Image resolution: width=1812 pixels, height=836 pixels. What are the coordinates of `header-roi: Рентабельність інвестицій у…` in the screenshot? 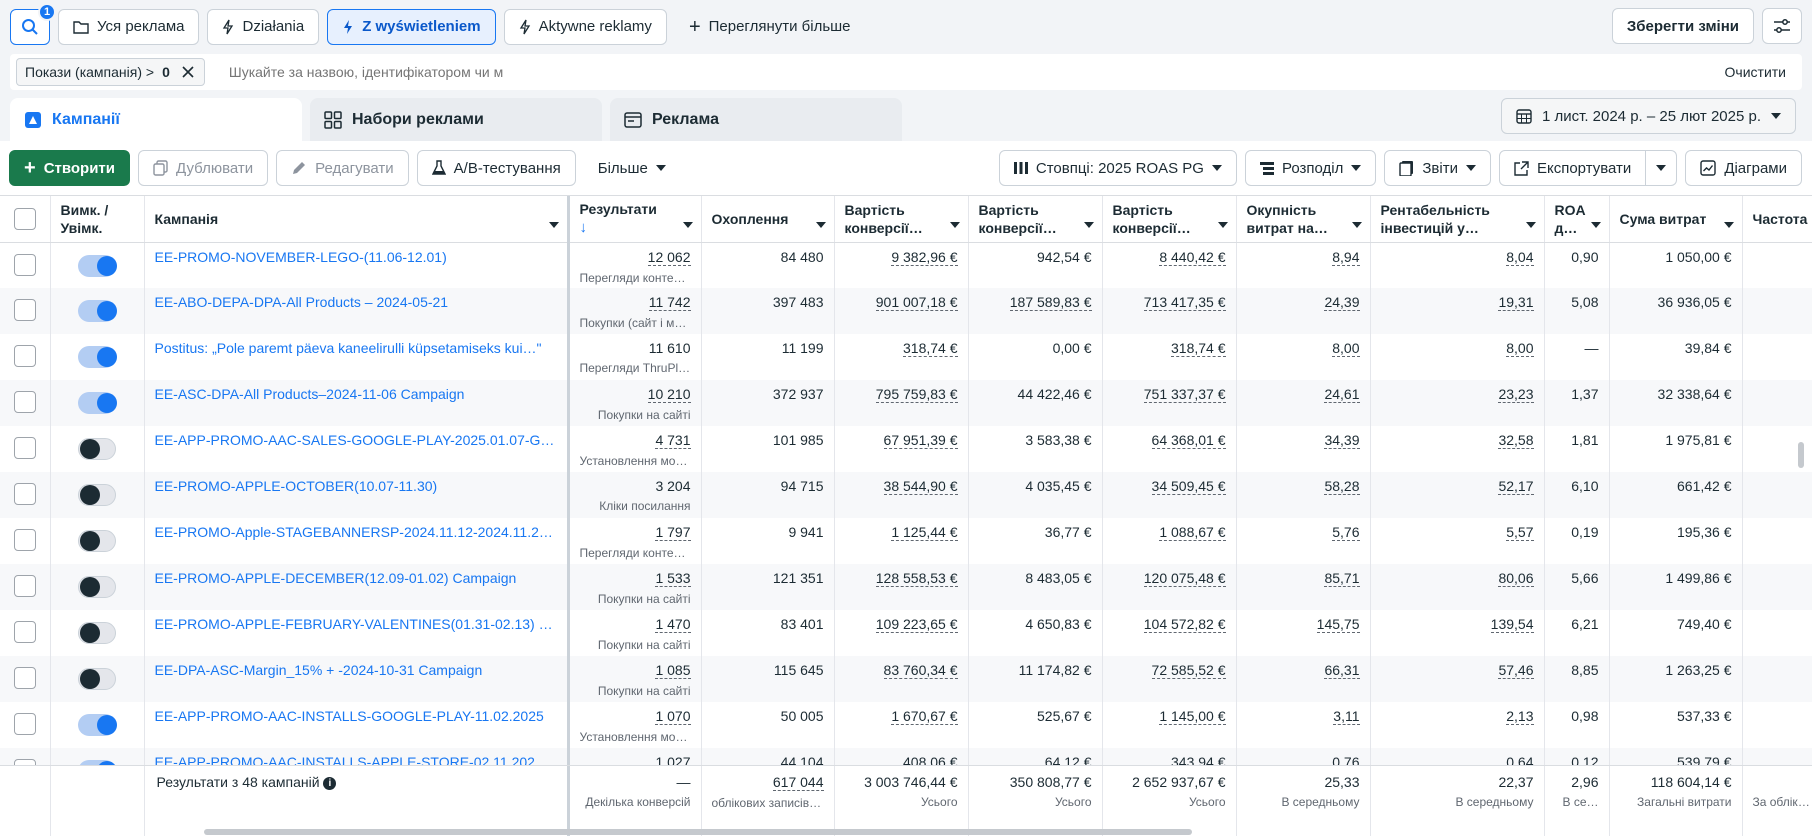 It's located at (1457, 219).